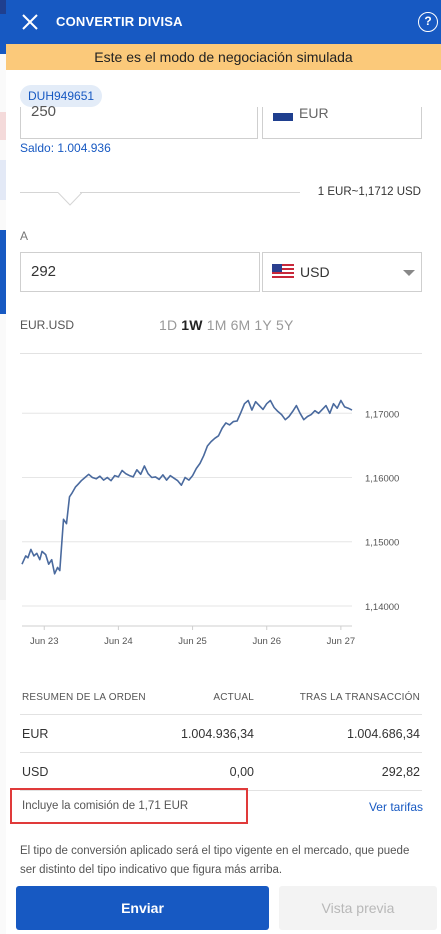 The width and height of the screenshot is (441, 934). I want to click on view-tariffs-link: Ver tarifas, so click(395, 807).